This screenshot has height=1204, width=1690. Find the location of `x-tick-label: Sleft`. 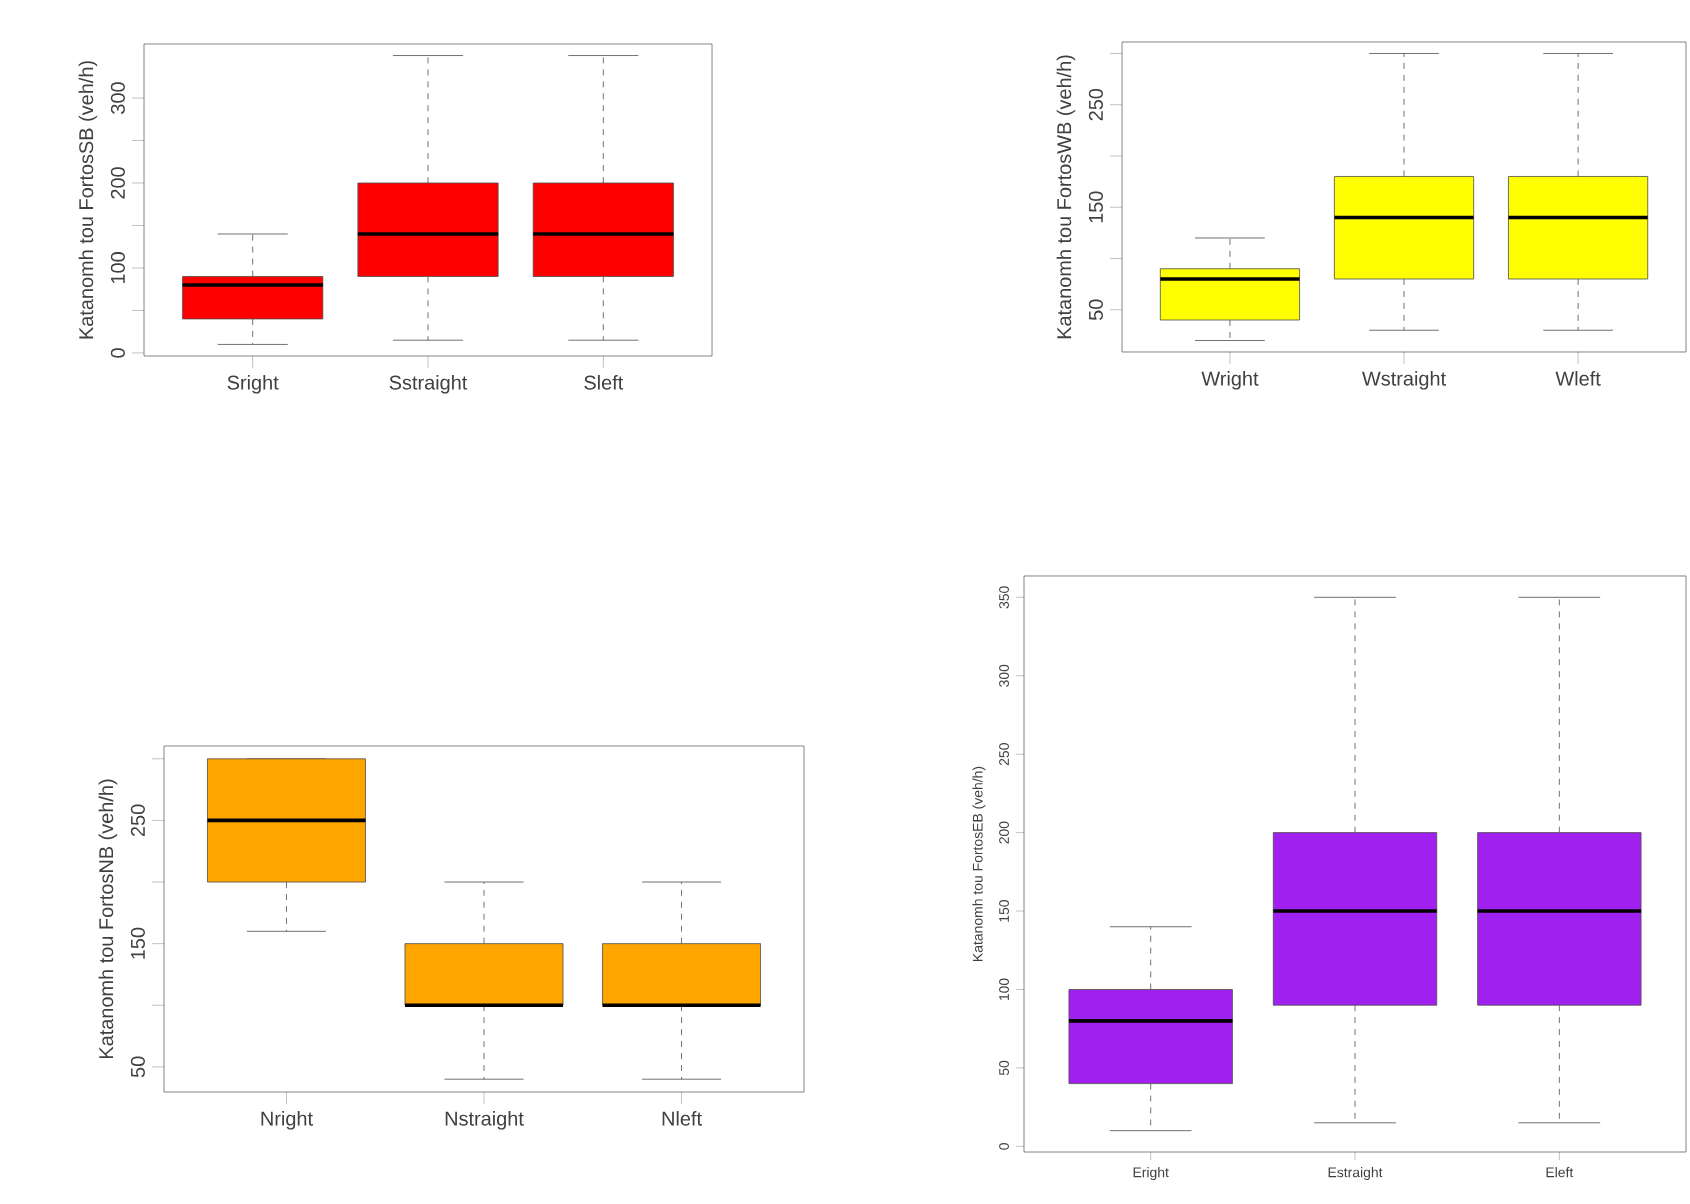

x-tick-label: Sleft is located at coordinates (604, 382).